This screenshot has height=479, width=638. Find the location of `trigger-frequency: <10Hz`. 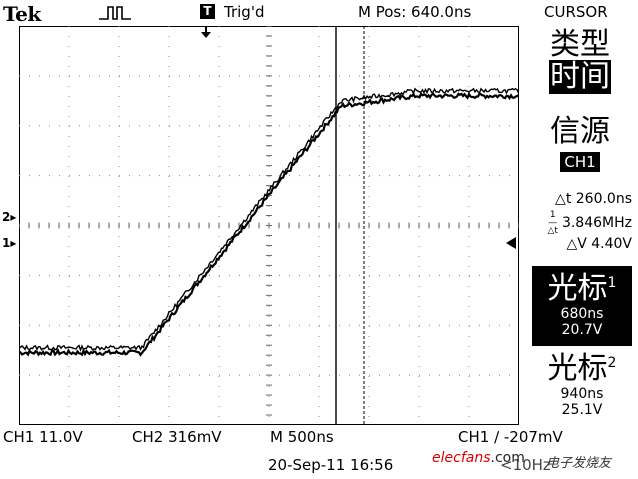

trigger-frequency: <10Hz is located at coordinates (525, 465).